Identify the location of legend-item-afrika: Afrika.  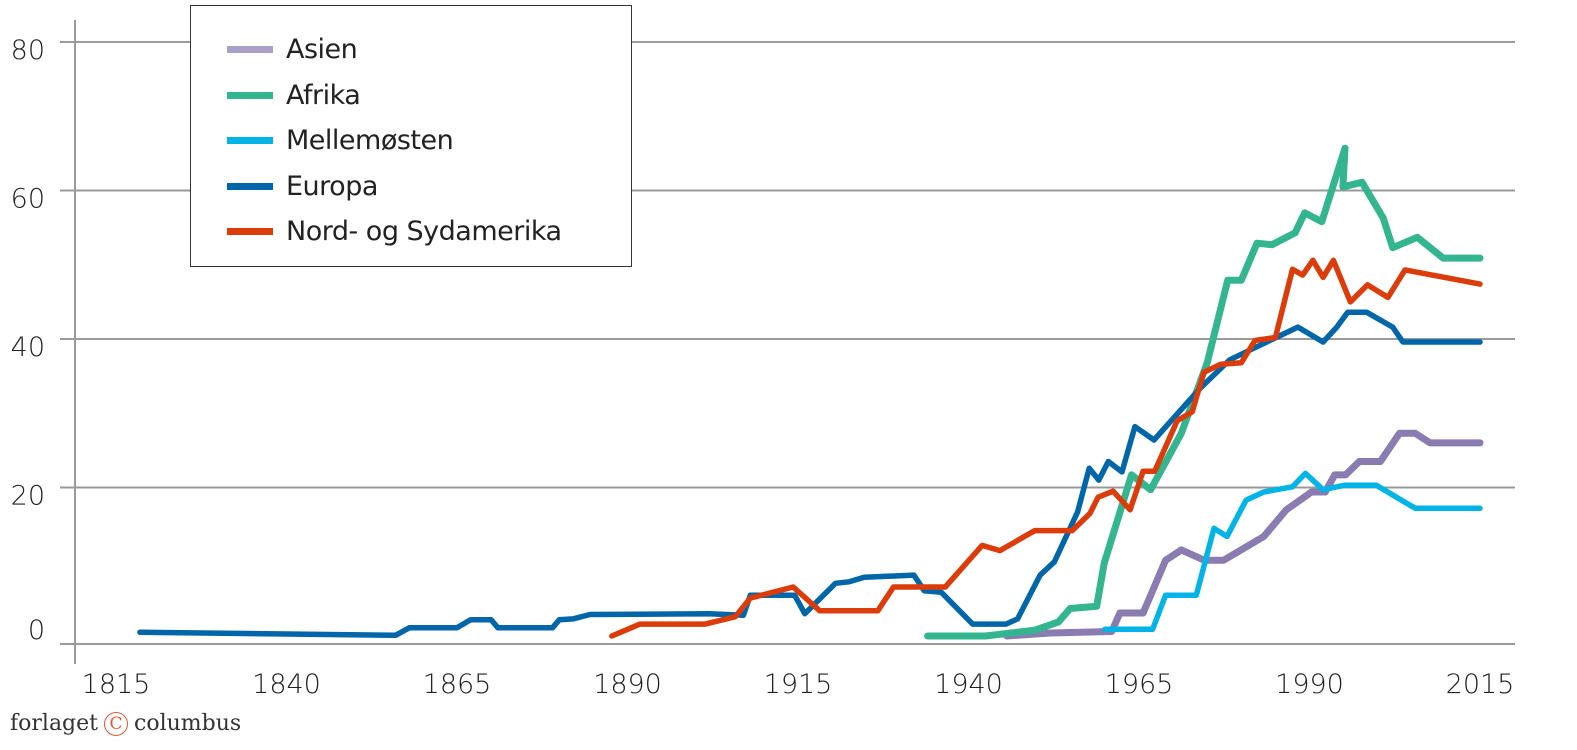
(294, 95).